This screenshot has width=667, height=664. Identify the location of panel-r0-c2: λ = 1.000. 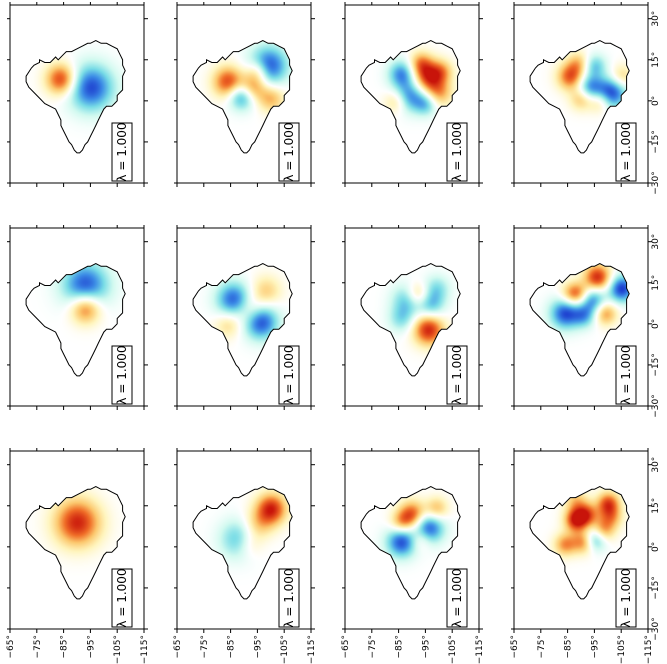
(412, 94).